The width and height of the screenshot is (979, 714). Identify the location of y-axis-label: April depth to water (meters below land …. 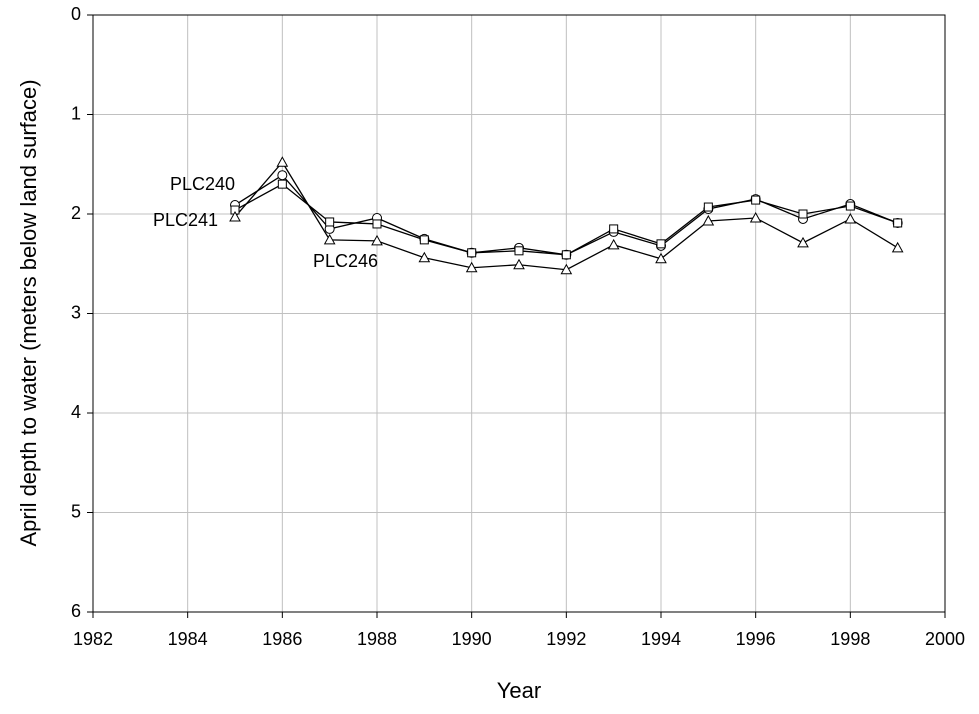
(28, 312).